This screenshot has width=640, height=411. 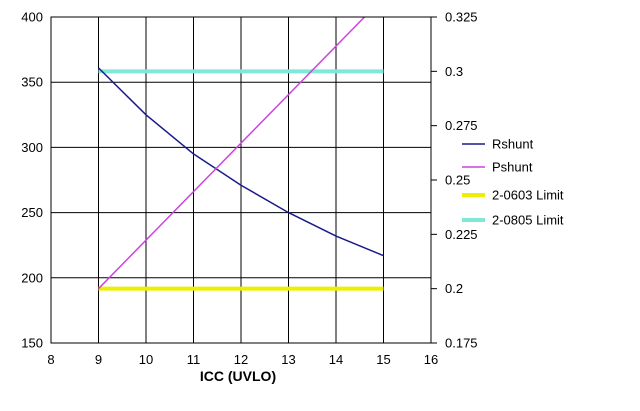 What do you see at coordinates (457, 180) in the screenshot?
I see `y2-tick-label: 0.25` at bounding box center [457, 180].